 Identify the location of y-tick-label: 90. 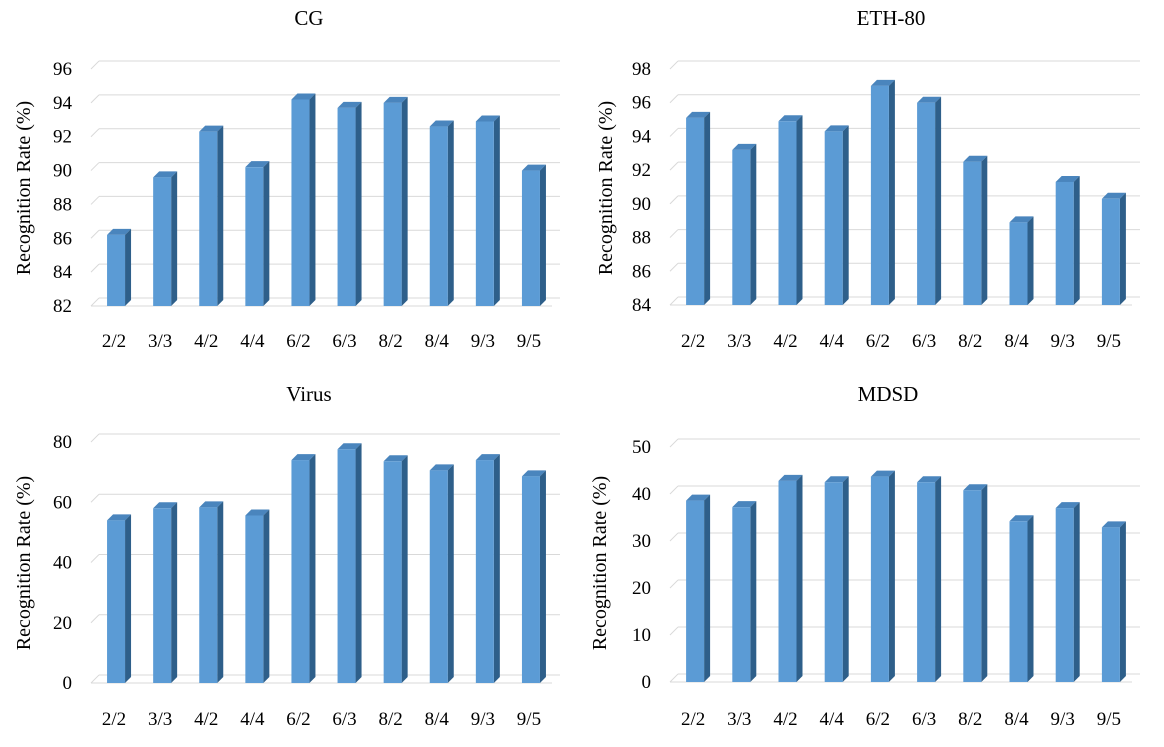
(62, 171).